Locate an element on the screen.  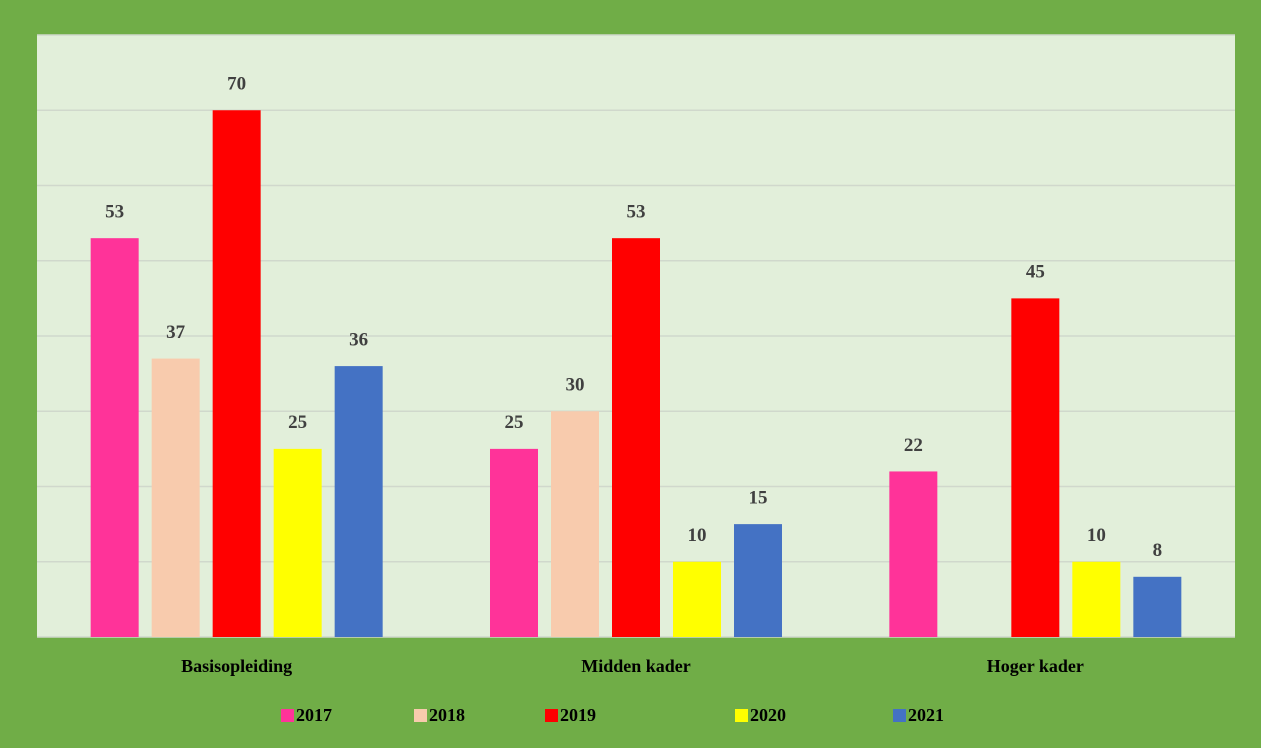
legend-label: 2017 is located at coordinates (314, 715).